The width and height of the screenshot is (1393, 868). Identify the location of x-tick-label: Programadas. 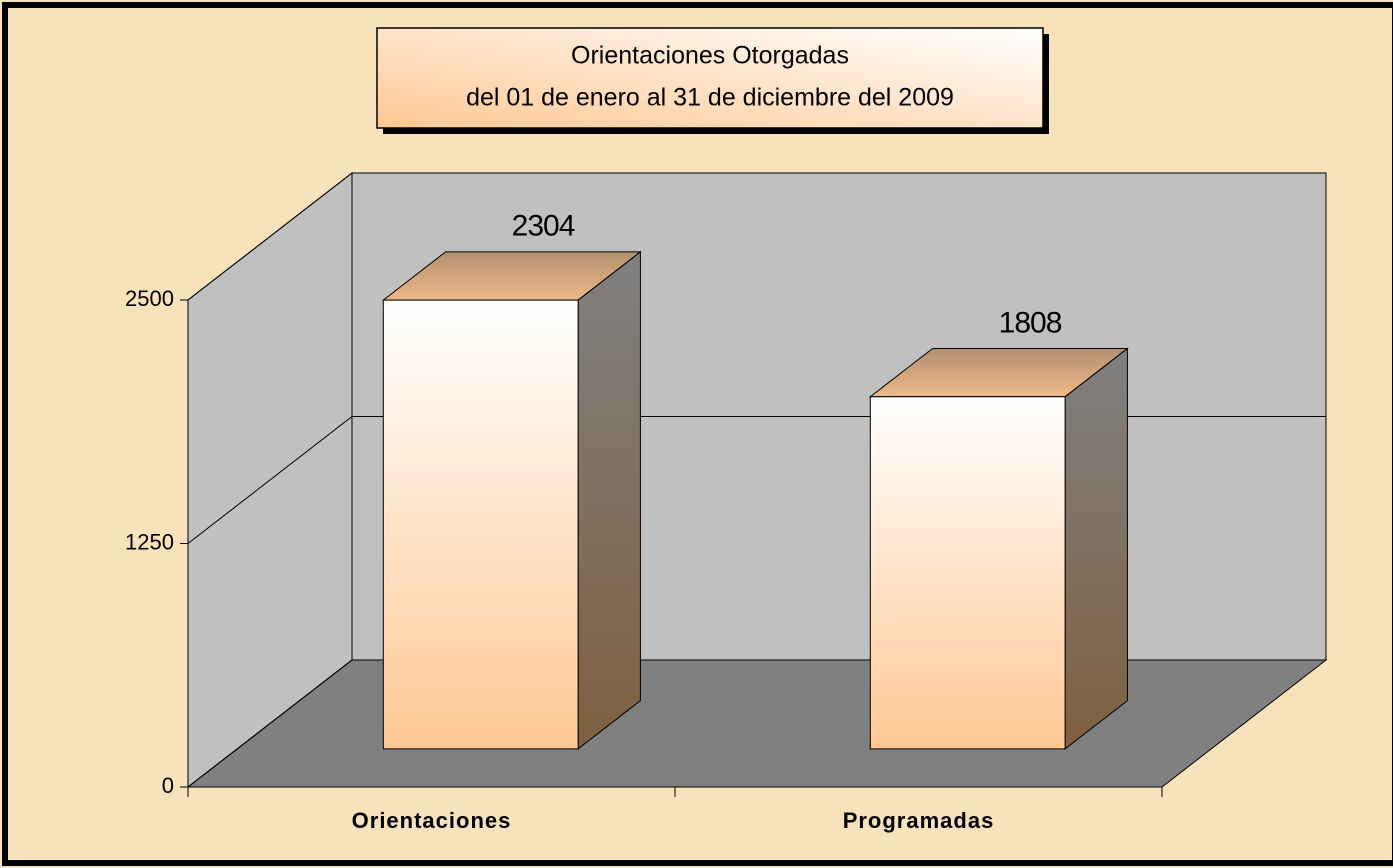
(919, 820).